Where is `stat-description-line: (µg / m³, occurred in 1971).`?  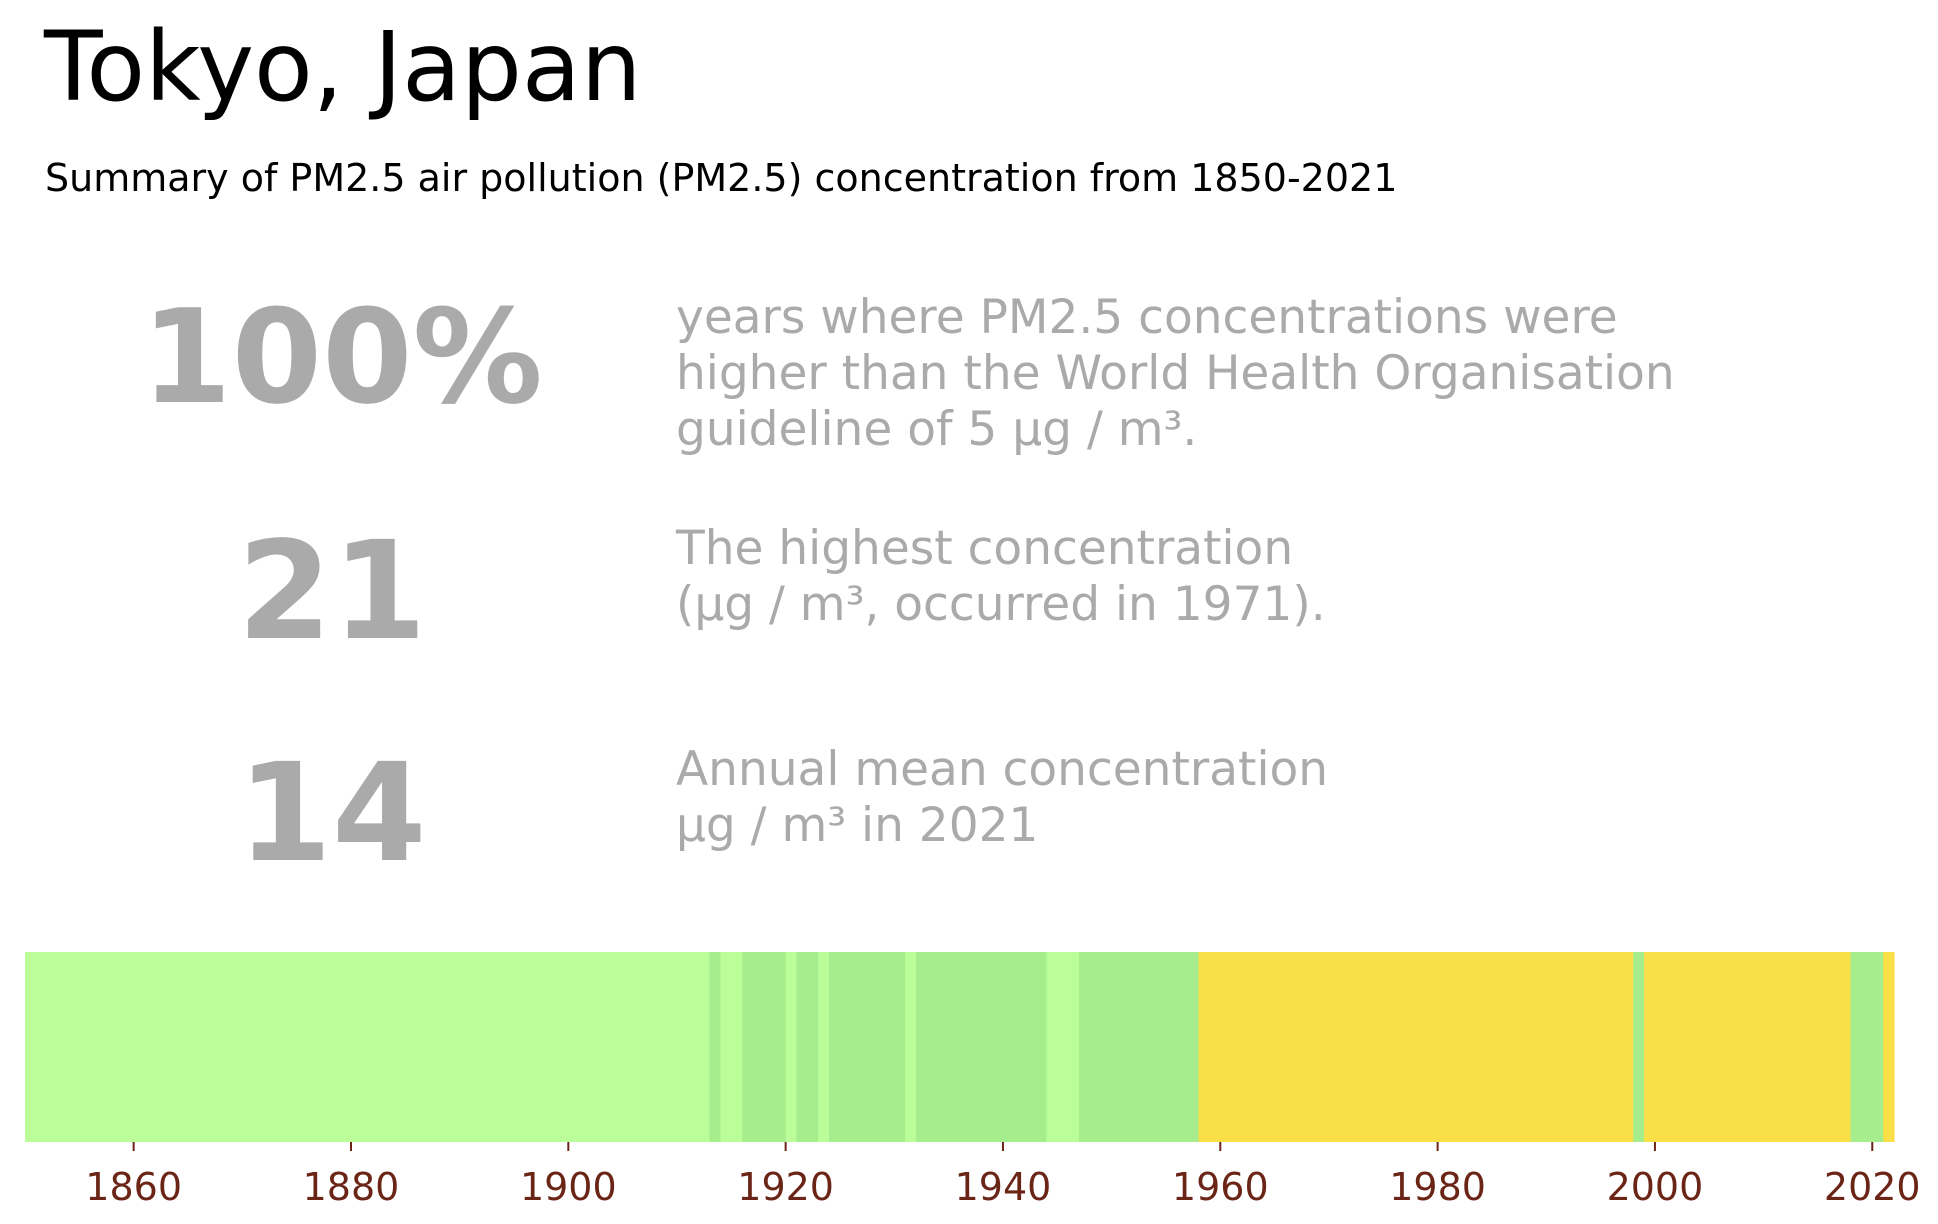
stat-description-line: (µg / m³, occurred in 1971). is located at coordinates (1001, 604).